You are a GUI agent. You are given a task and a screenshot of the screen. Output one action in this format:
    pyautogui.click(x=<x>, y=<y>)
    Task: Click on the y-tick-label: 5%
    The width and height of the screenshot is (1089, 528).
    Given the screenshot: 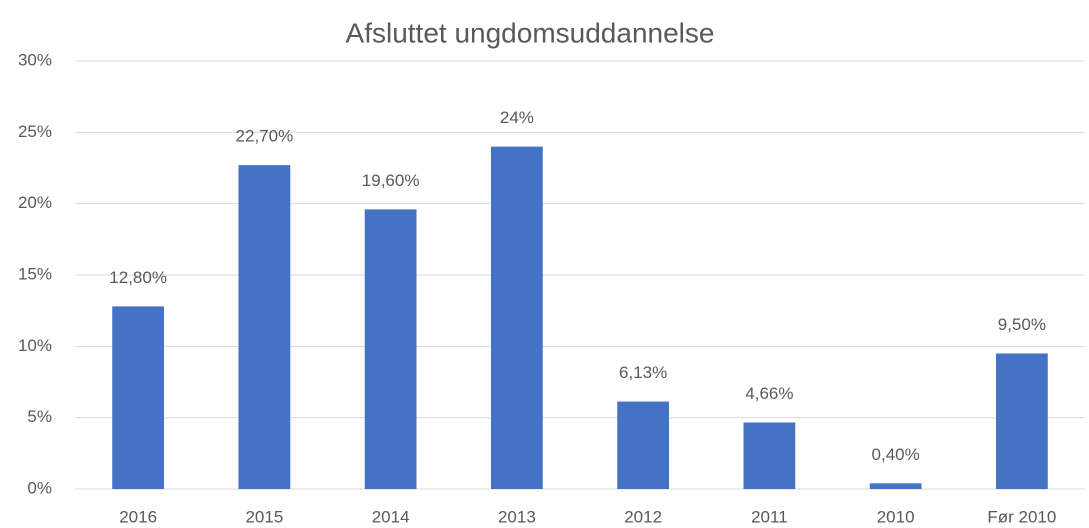 What is the action you would take?
    pyautogui.click(x=39, y=416)
    